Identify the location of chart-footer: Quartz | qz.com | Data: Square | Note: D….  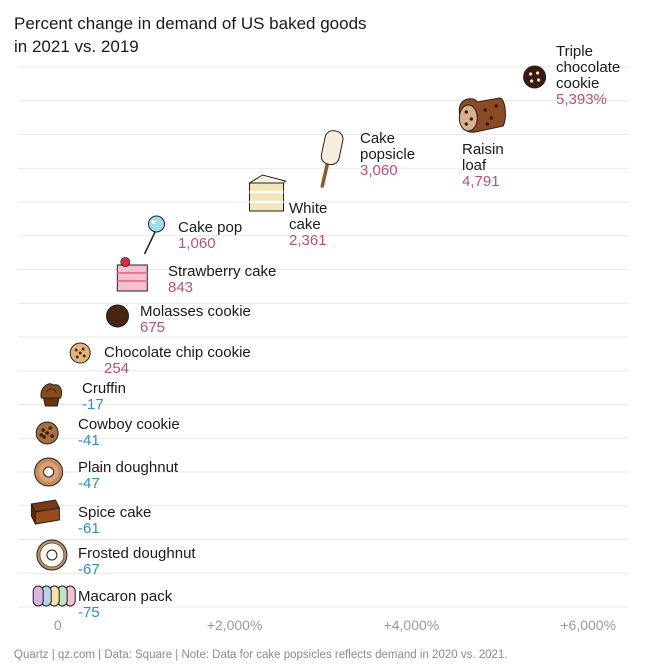
(261, 655).